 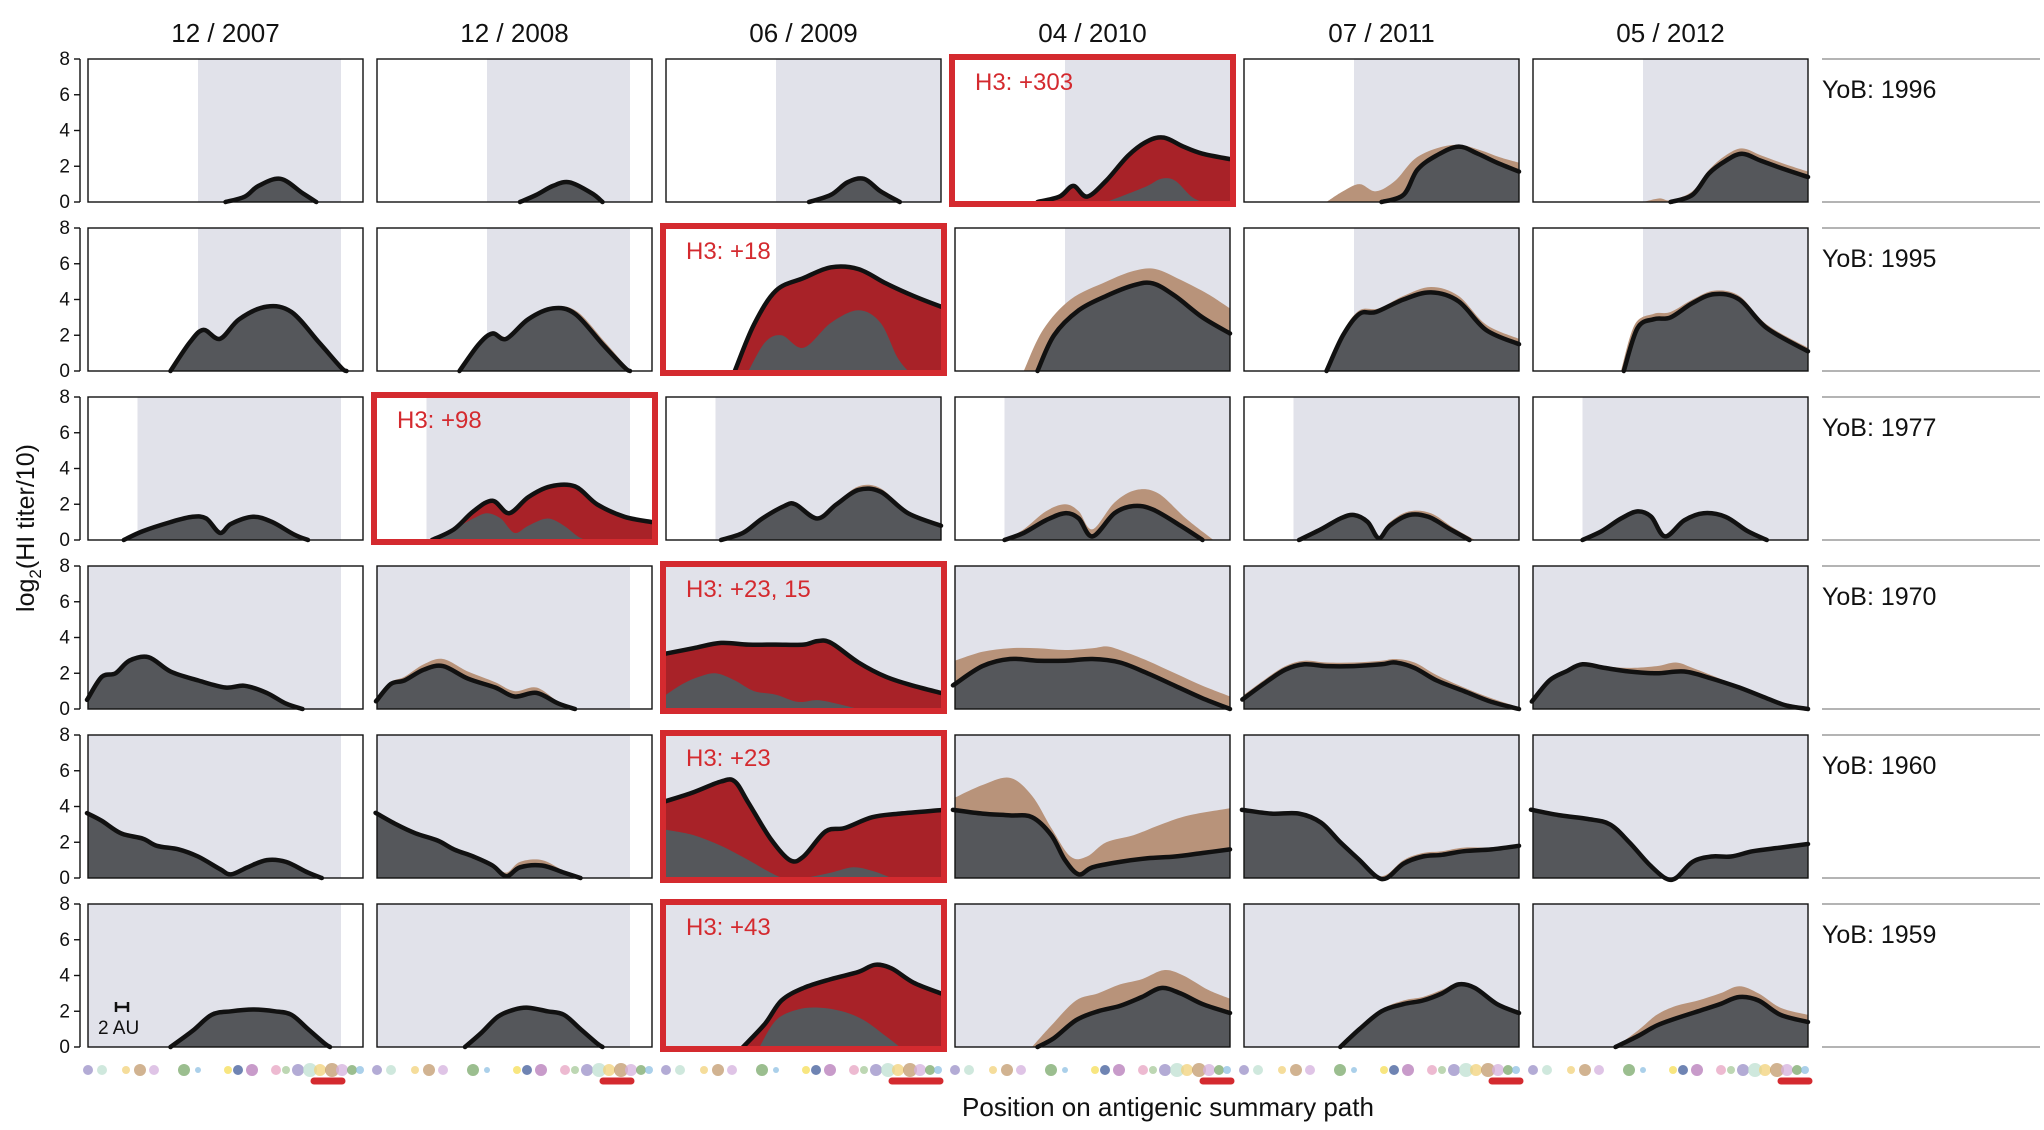 I want to click on highlight-annotation: H3: +18, so click(x=728, y=251).